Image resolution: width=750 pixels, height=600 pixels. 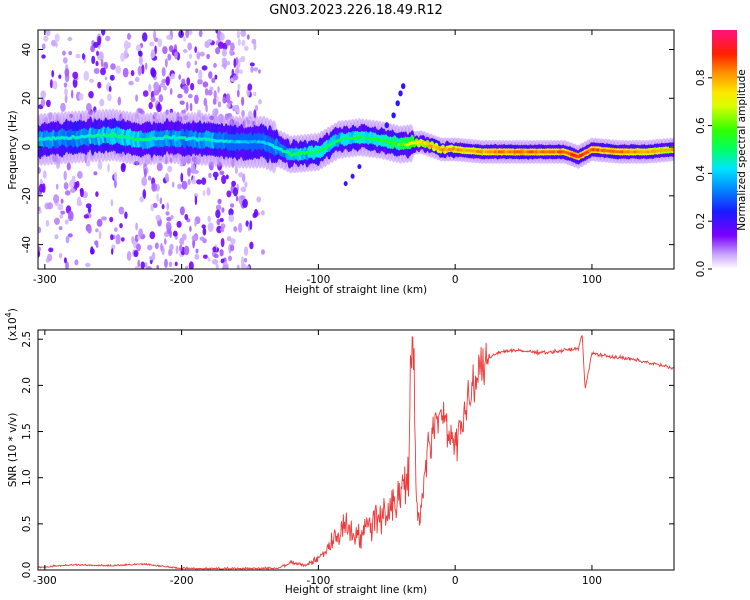 I want to click on snr-y-multiplier-base: (x10, so click(x=13, y=329).